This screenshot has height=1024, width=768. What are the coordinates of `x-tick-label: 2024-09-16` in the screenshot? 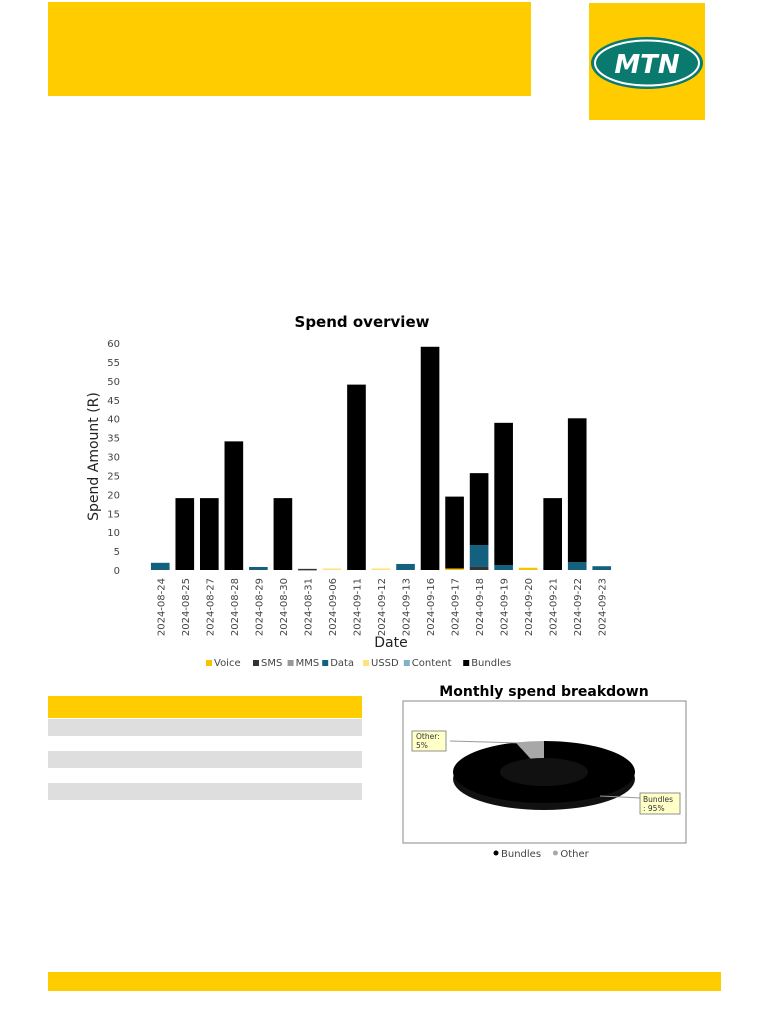 It's located at (431, 607).